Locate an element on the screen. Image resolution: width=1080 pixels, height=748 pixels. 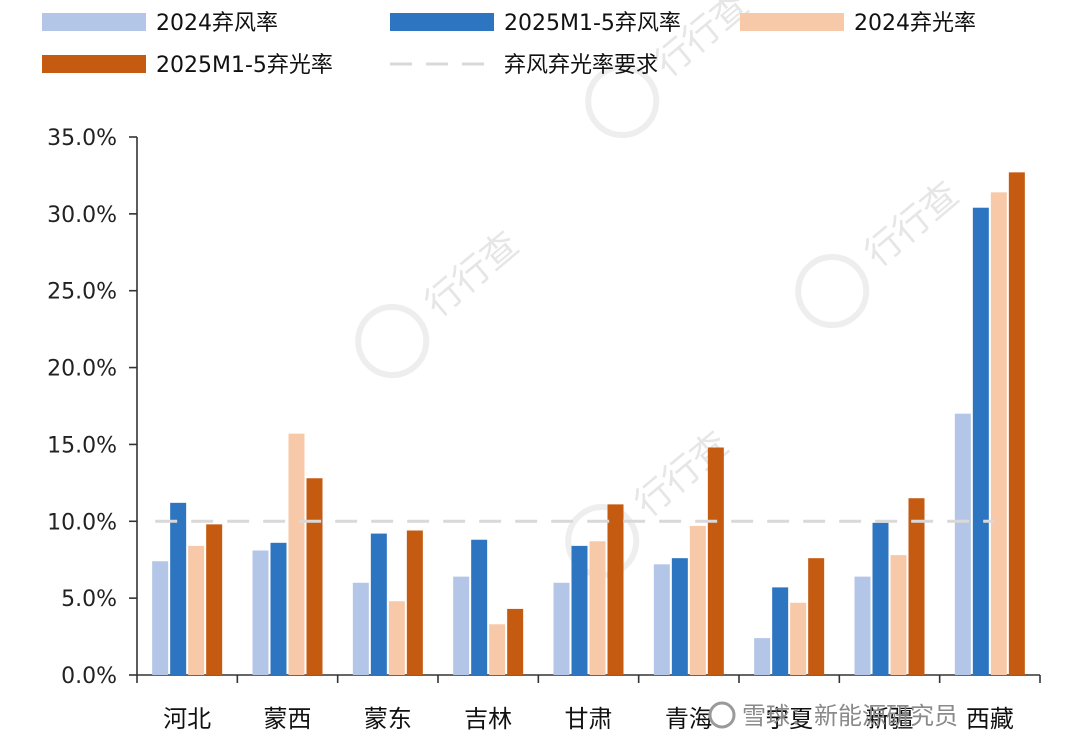
watermark-0: 行行查 is located at coordinates (441, 301).